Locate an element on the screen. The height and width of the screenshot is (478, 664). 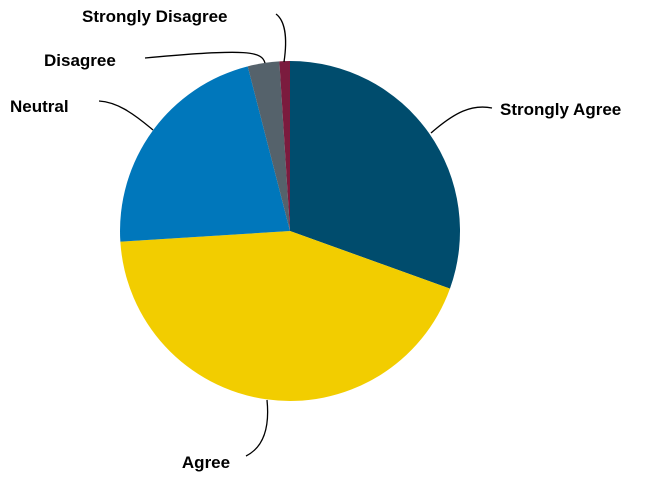
slice-label-strongly-agree: Strongly Agree is located at coordinates (560, 109).